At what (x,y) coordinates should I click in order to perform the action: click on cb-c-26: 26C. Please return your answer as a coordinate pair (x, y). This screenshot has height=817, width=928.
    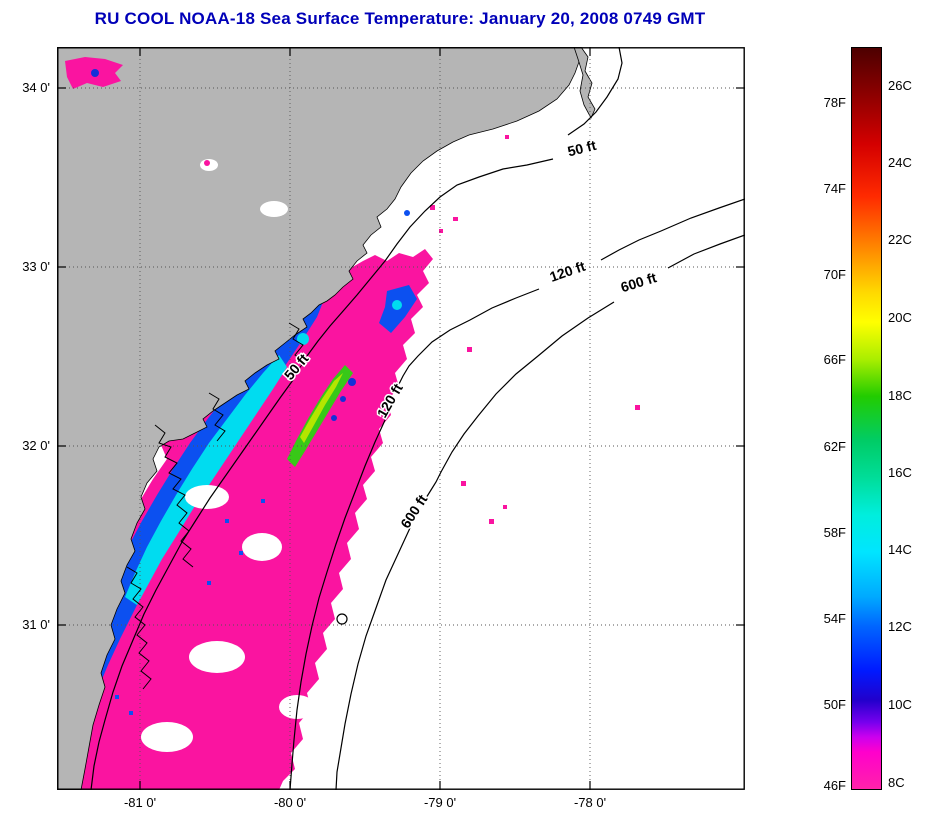
    Looking at the image, I should click on (900, 85).